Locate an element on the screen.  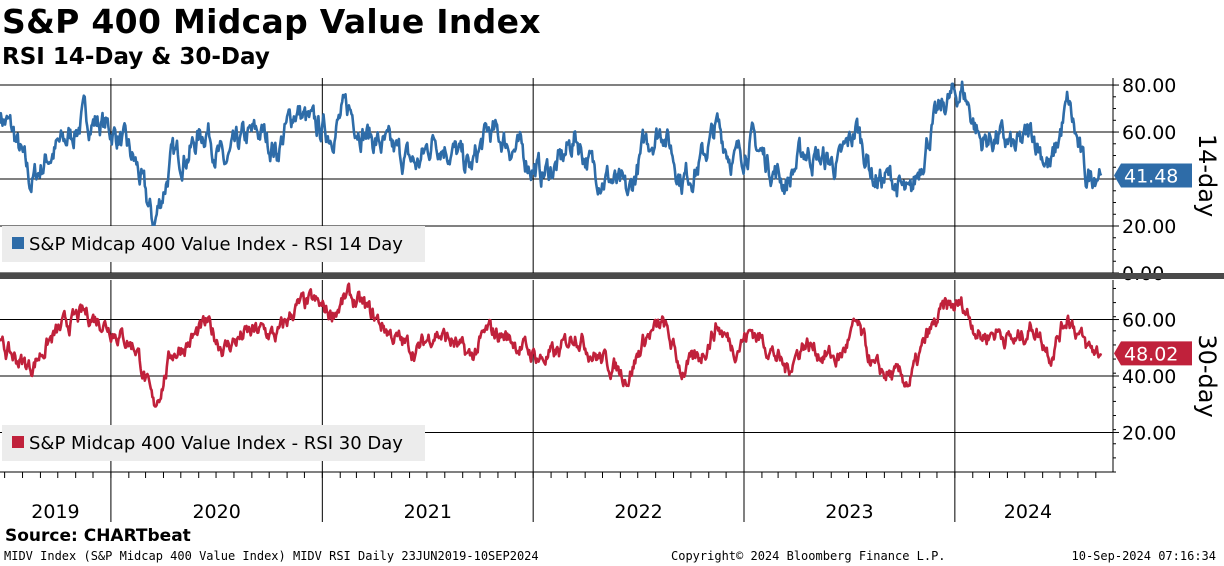
rsi14-legend-box is located at coordinates (213, 244).